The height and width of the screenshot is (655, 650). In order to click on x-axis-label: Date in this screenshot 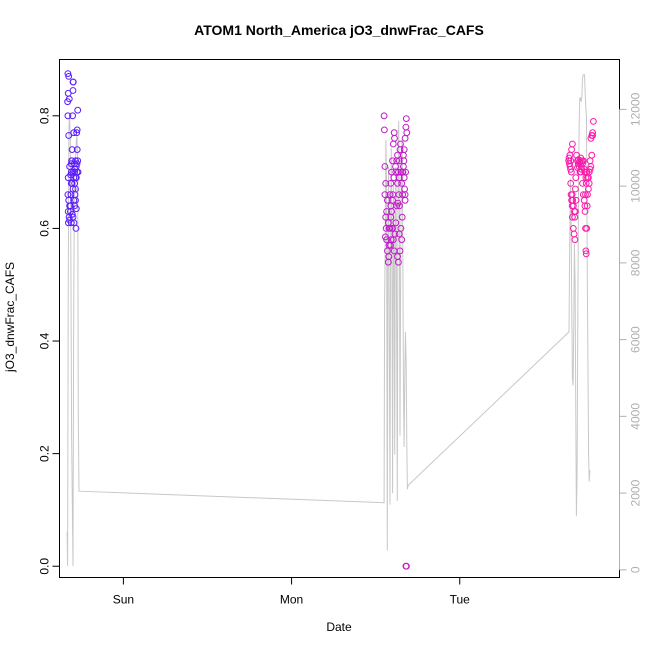, I will do `click(339, 627)`.